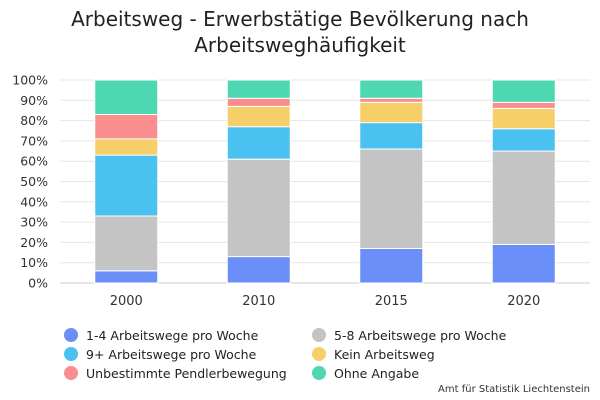 The height and width of the screenshot is (400, 600). Describe the element at coordinates (34, 262) in the screenshot. I see `y-tick-label: 10%` at that location.